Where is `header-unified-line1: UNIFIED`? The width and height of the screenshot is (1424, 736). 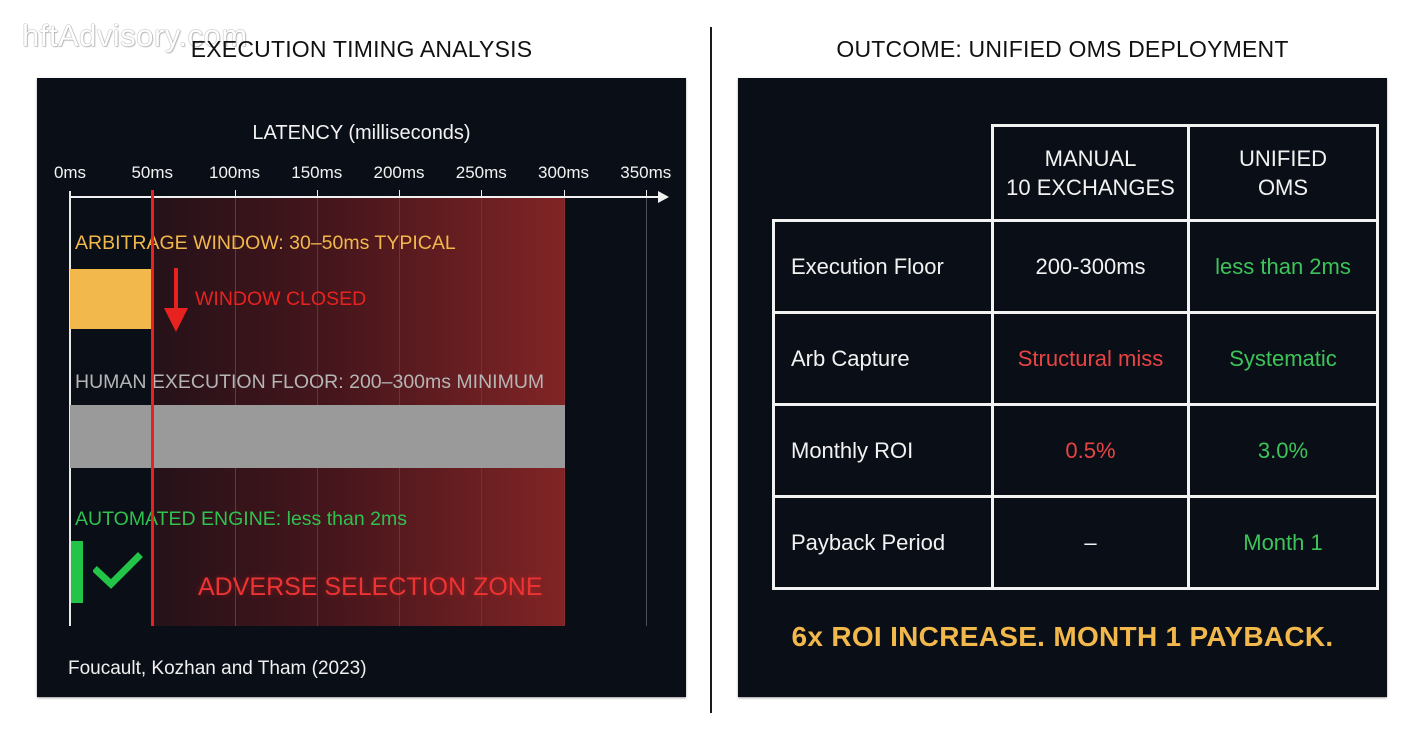
header-unified-line1: UNIFIED is located at coordinates (1283, 158).